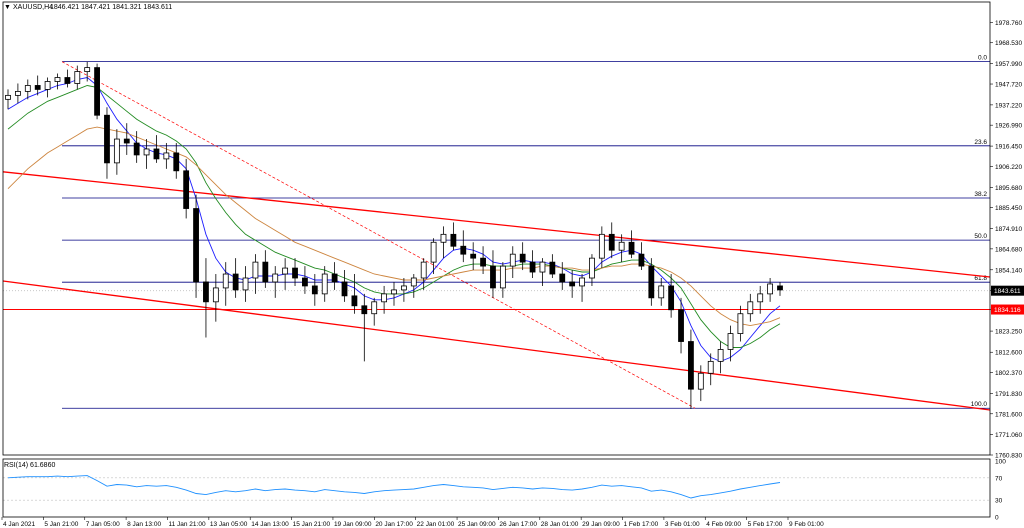 This screenshot has width=1024, height=528. I want to click on time-tick-label: 4 Jan 2021, so click(19, 524).